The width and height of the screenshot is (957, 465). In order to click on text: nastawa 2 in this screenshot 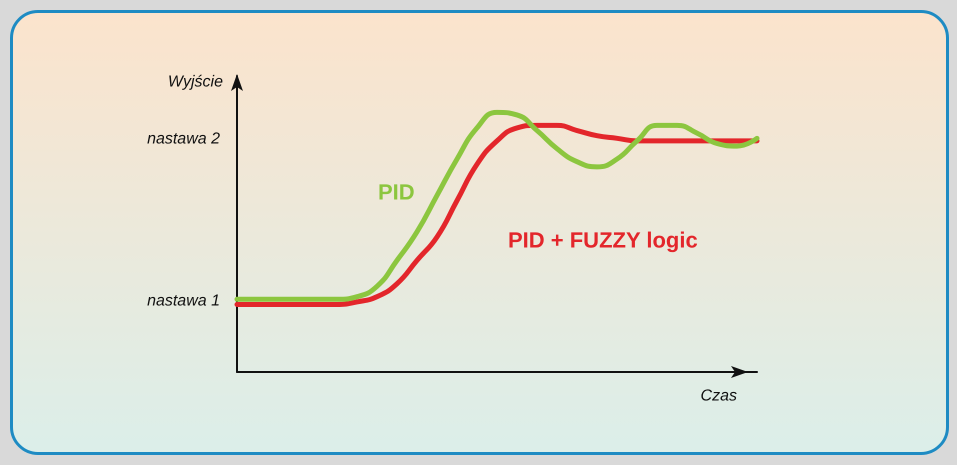, I will do `click(183, 139)`.